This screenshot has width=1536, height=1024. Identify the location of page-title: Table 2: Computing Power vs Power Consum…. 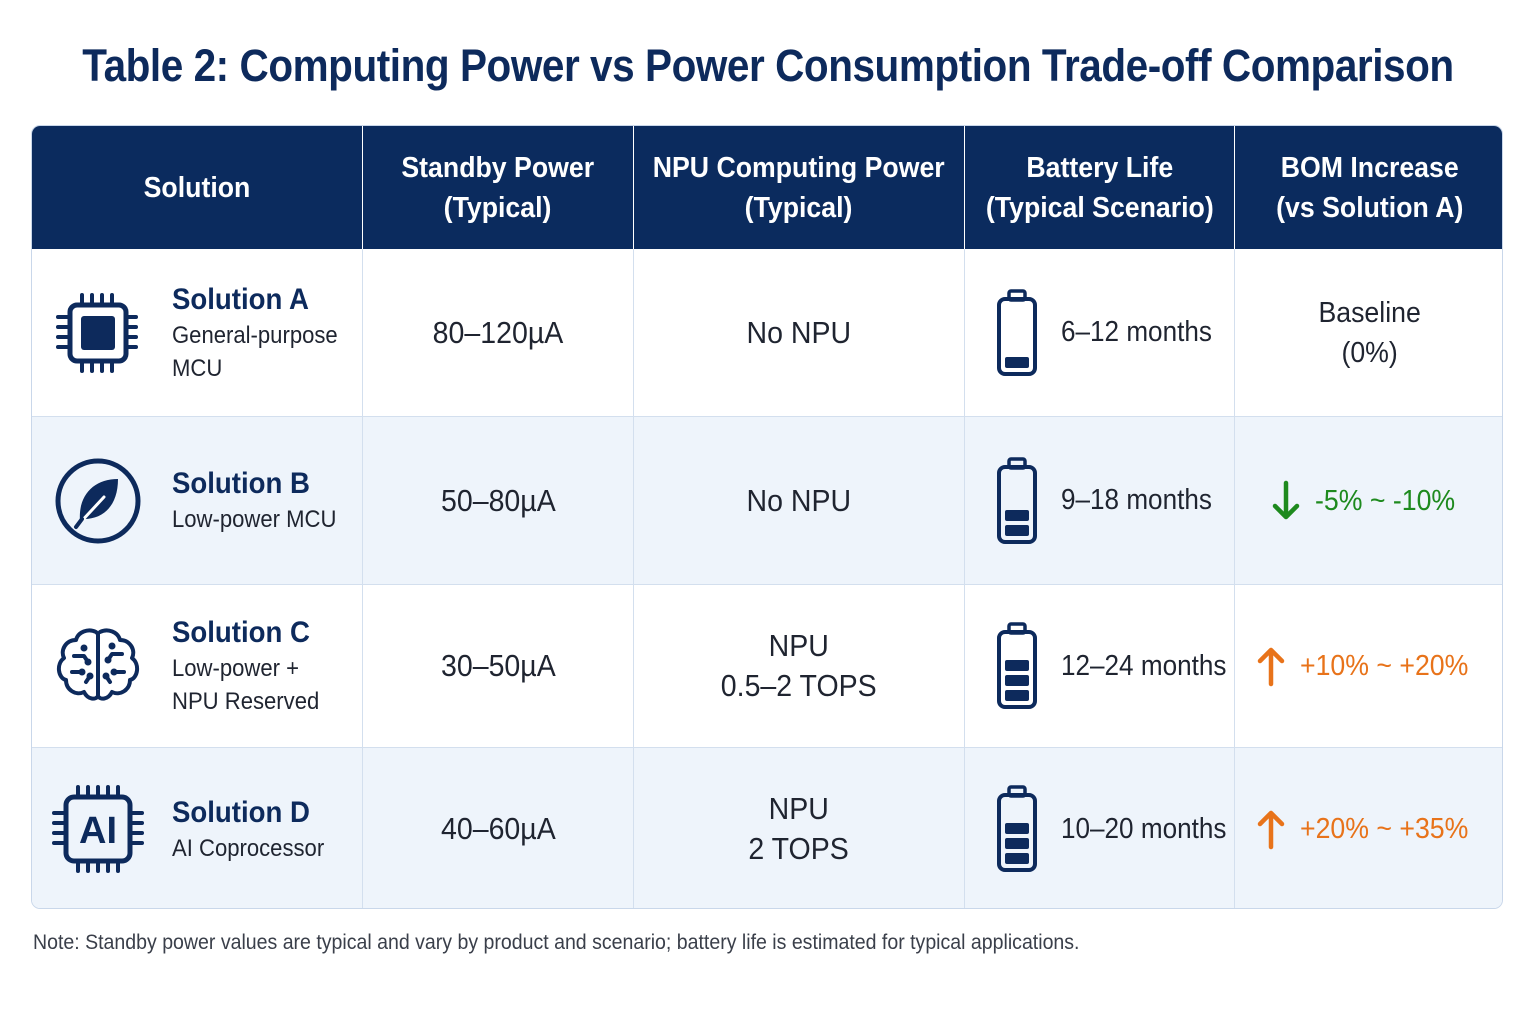
(768, 65).